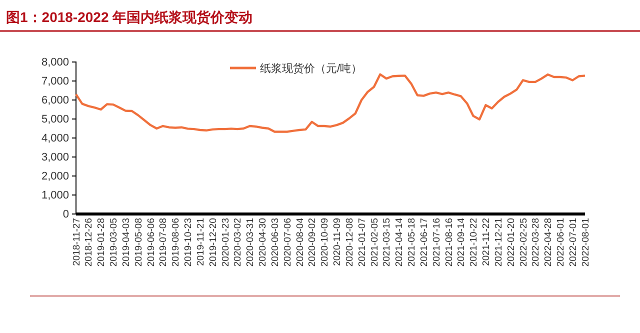  I want to click on x-tick-label: 2020-12-08, so click(350, 242).